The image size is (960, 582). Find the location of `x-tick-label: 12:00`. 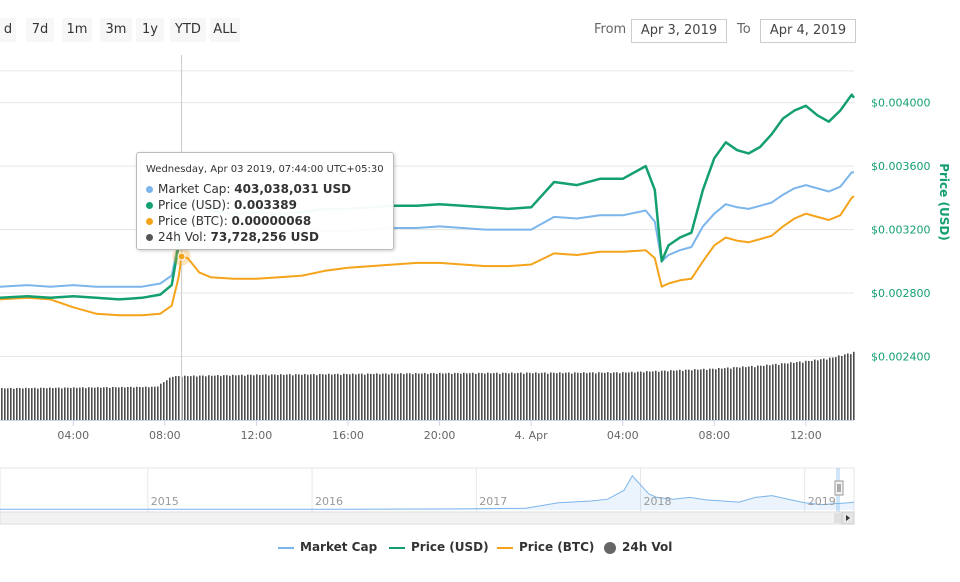

x-tick-label: 12:00 is located at coordinates (257, 435).